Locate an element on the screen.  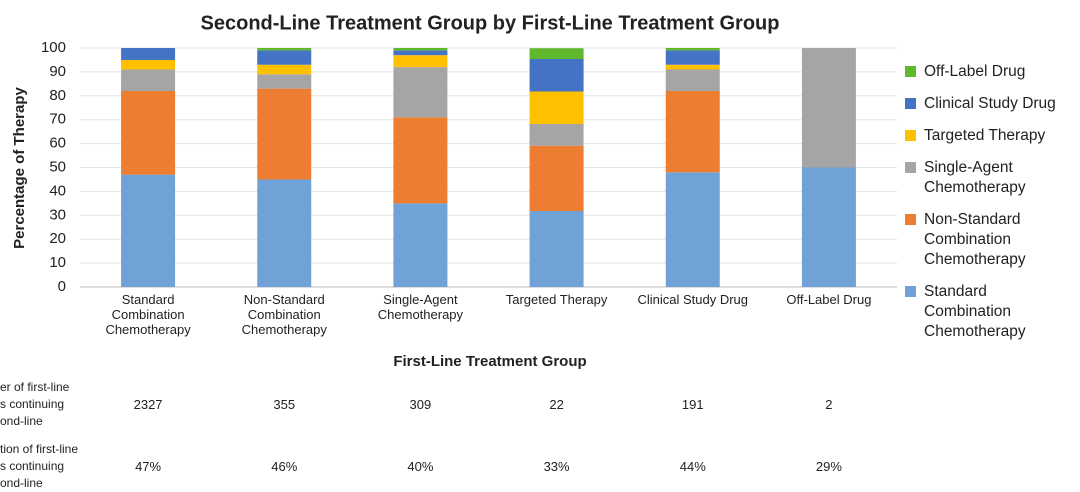
legend-item: Clinical Study Drug is located at coordinates (990, 104).